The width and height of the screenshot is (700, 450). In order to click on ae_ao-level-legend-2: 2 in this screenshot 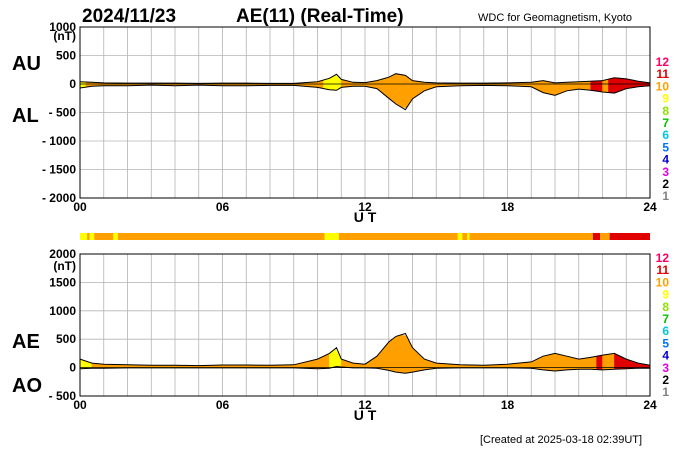, I will do `click(665, 380)`.